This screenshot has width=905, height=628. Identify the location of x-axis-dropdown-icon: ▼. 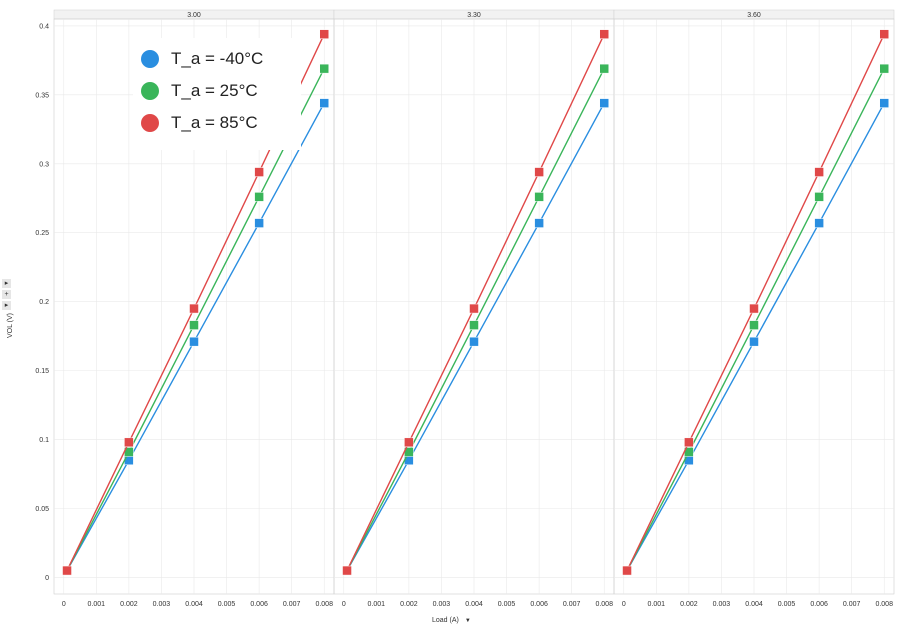
(467, 620).